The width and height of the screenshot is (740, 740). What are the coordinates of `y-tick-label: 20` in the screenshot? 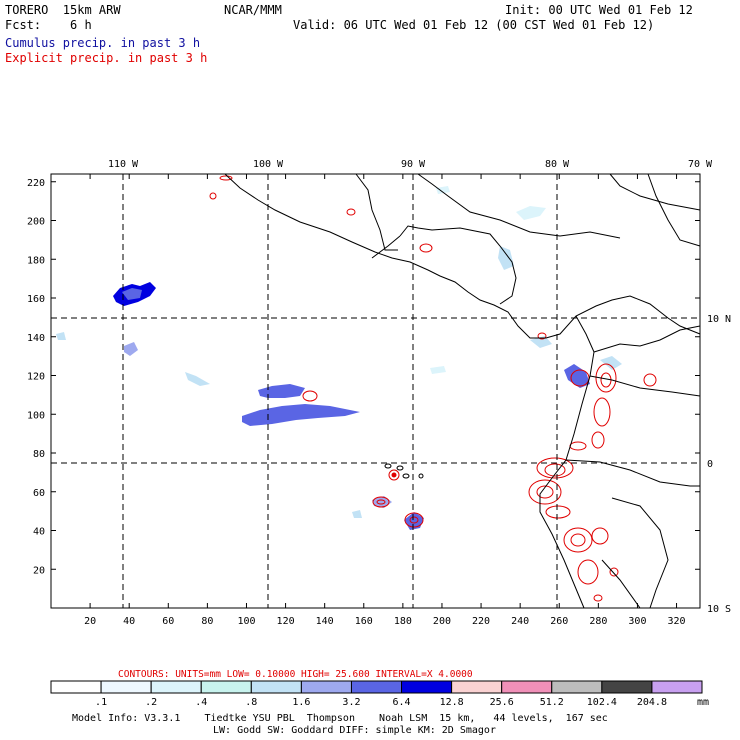 It's located at (39, 570).